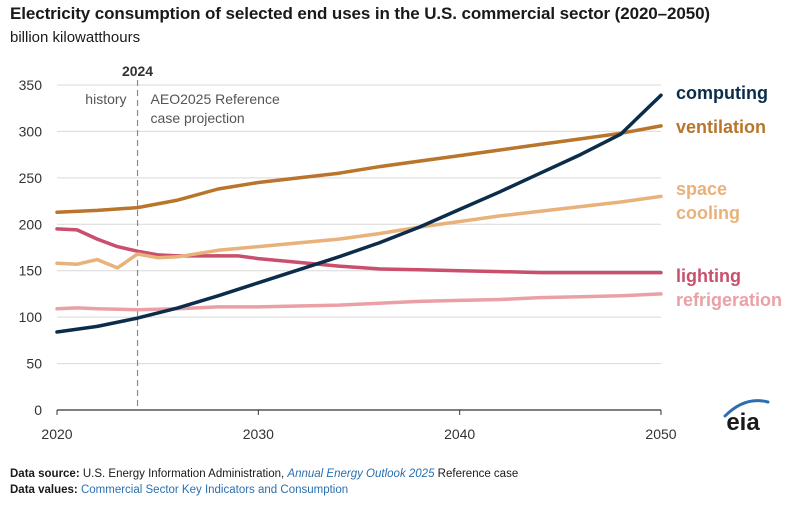 This screenshot has height=510, width=800. Describe the element at coordinates (31, 131) in the screenshot. I see `y-tick-label: 300` at that location.